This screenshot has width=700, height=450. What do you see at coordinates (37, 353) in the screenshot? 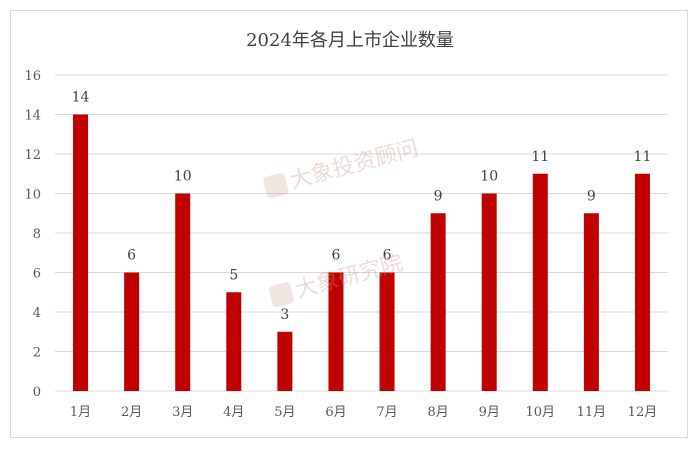
I see `y-tick-label: 2` at bounding box center [37, 353].